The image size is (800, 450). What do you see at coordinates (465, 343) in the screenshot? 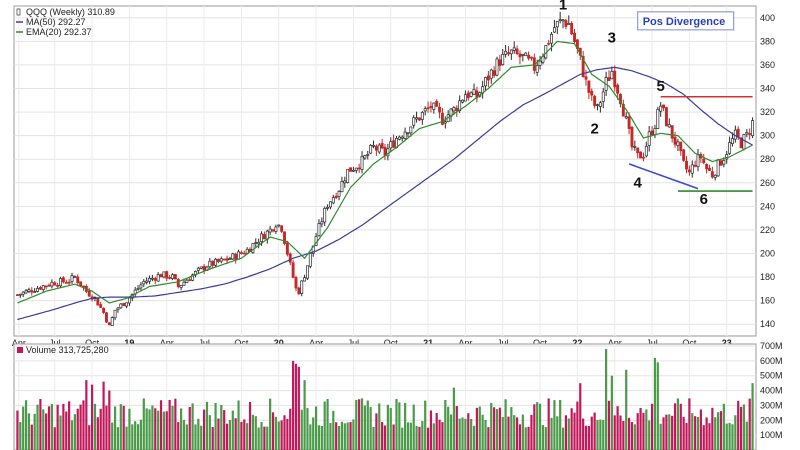
I see `x-tick-label: Apr` at bounding box center [465, 343].